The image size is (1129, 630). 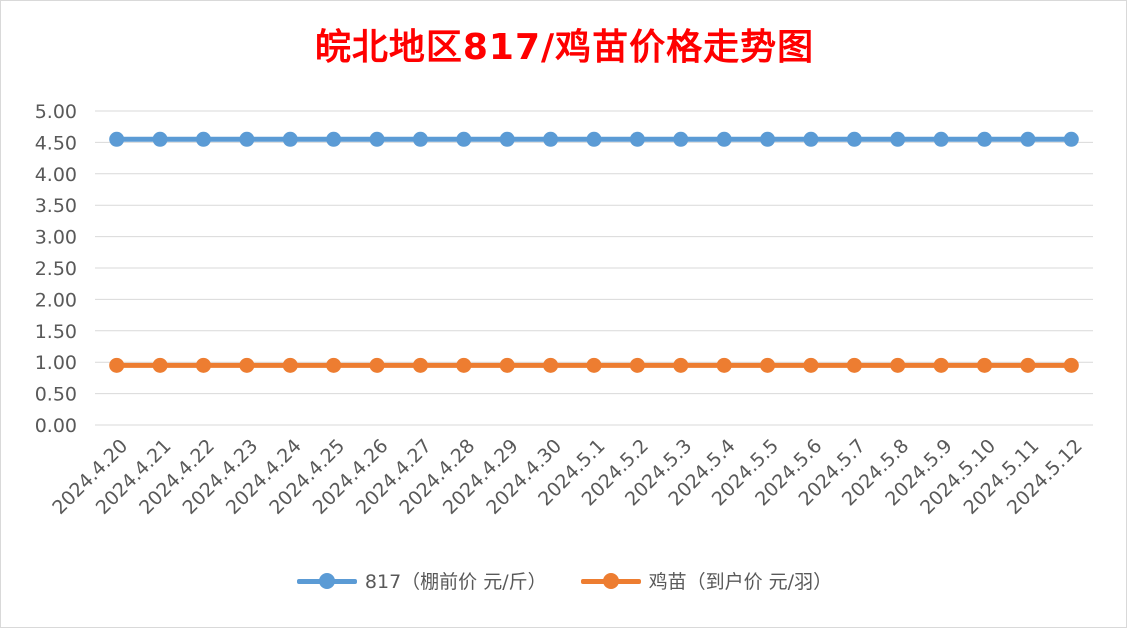 I want to click on legend-label-817: 817（棚前价 元/斤）, so click(x=455, y=582).